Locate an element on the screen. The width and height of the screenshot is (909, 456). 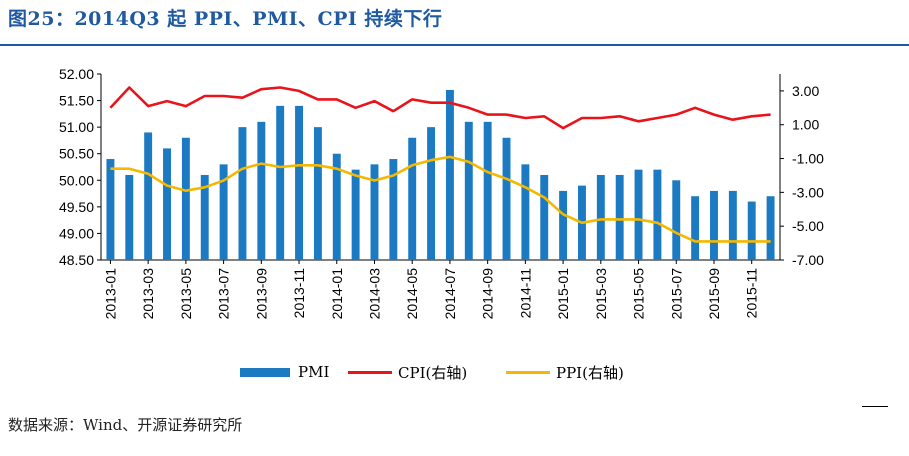
legend-swatch-ppi is located at coordinates (528, 372).